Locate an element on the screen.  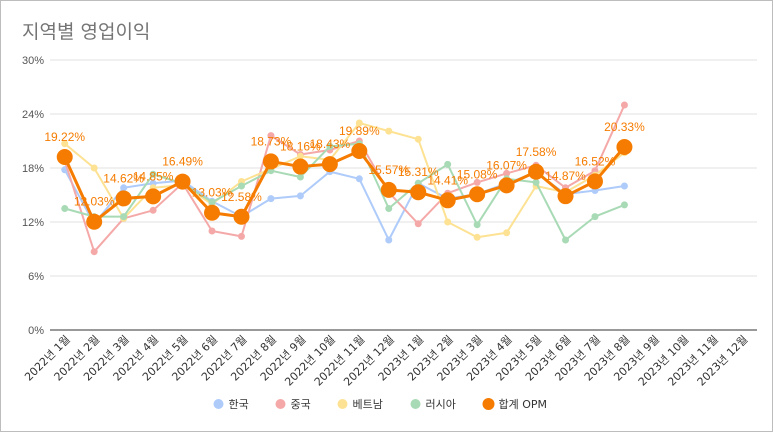
data-label: 16.07% is located at coordinates (506, 165).